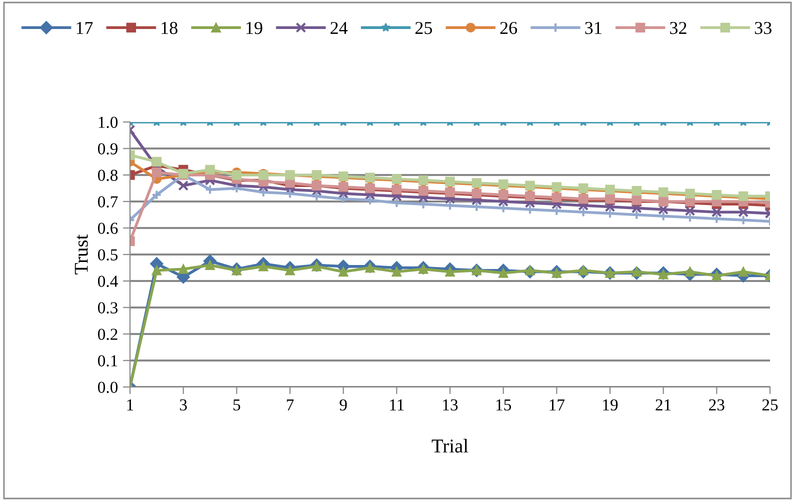  What do you see at coordinates (108, 255) in the screenshot?
I see `y-tick-label: 0.5` at bounding box center [108, 255].